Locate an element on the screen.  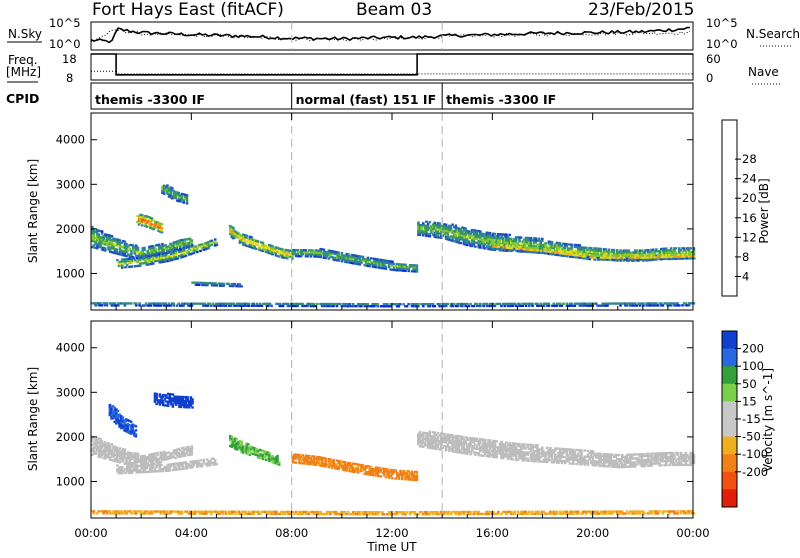
colorbar-tick-label: 4 is located at coordinates (745, 276).